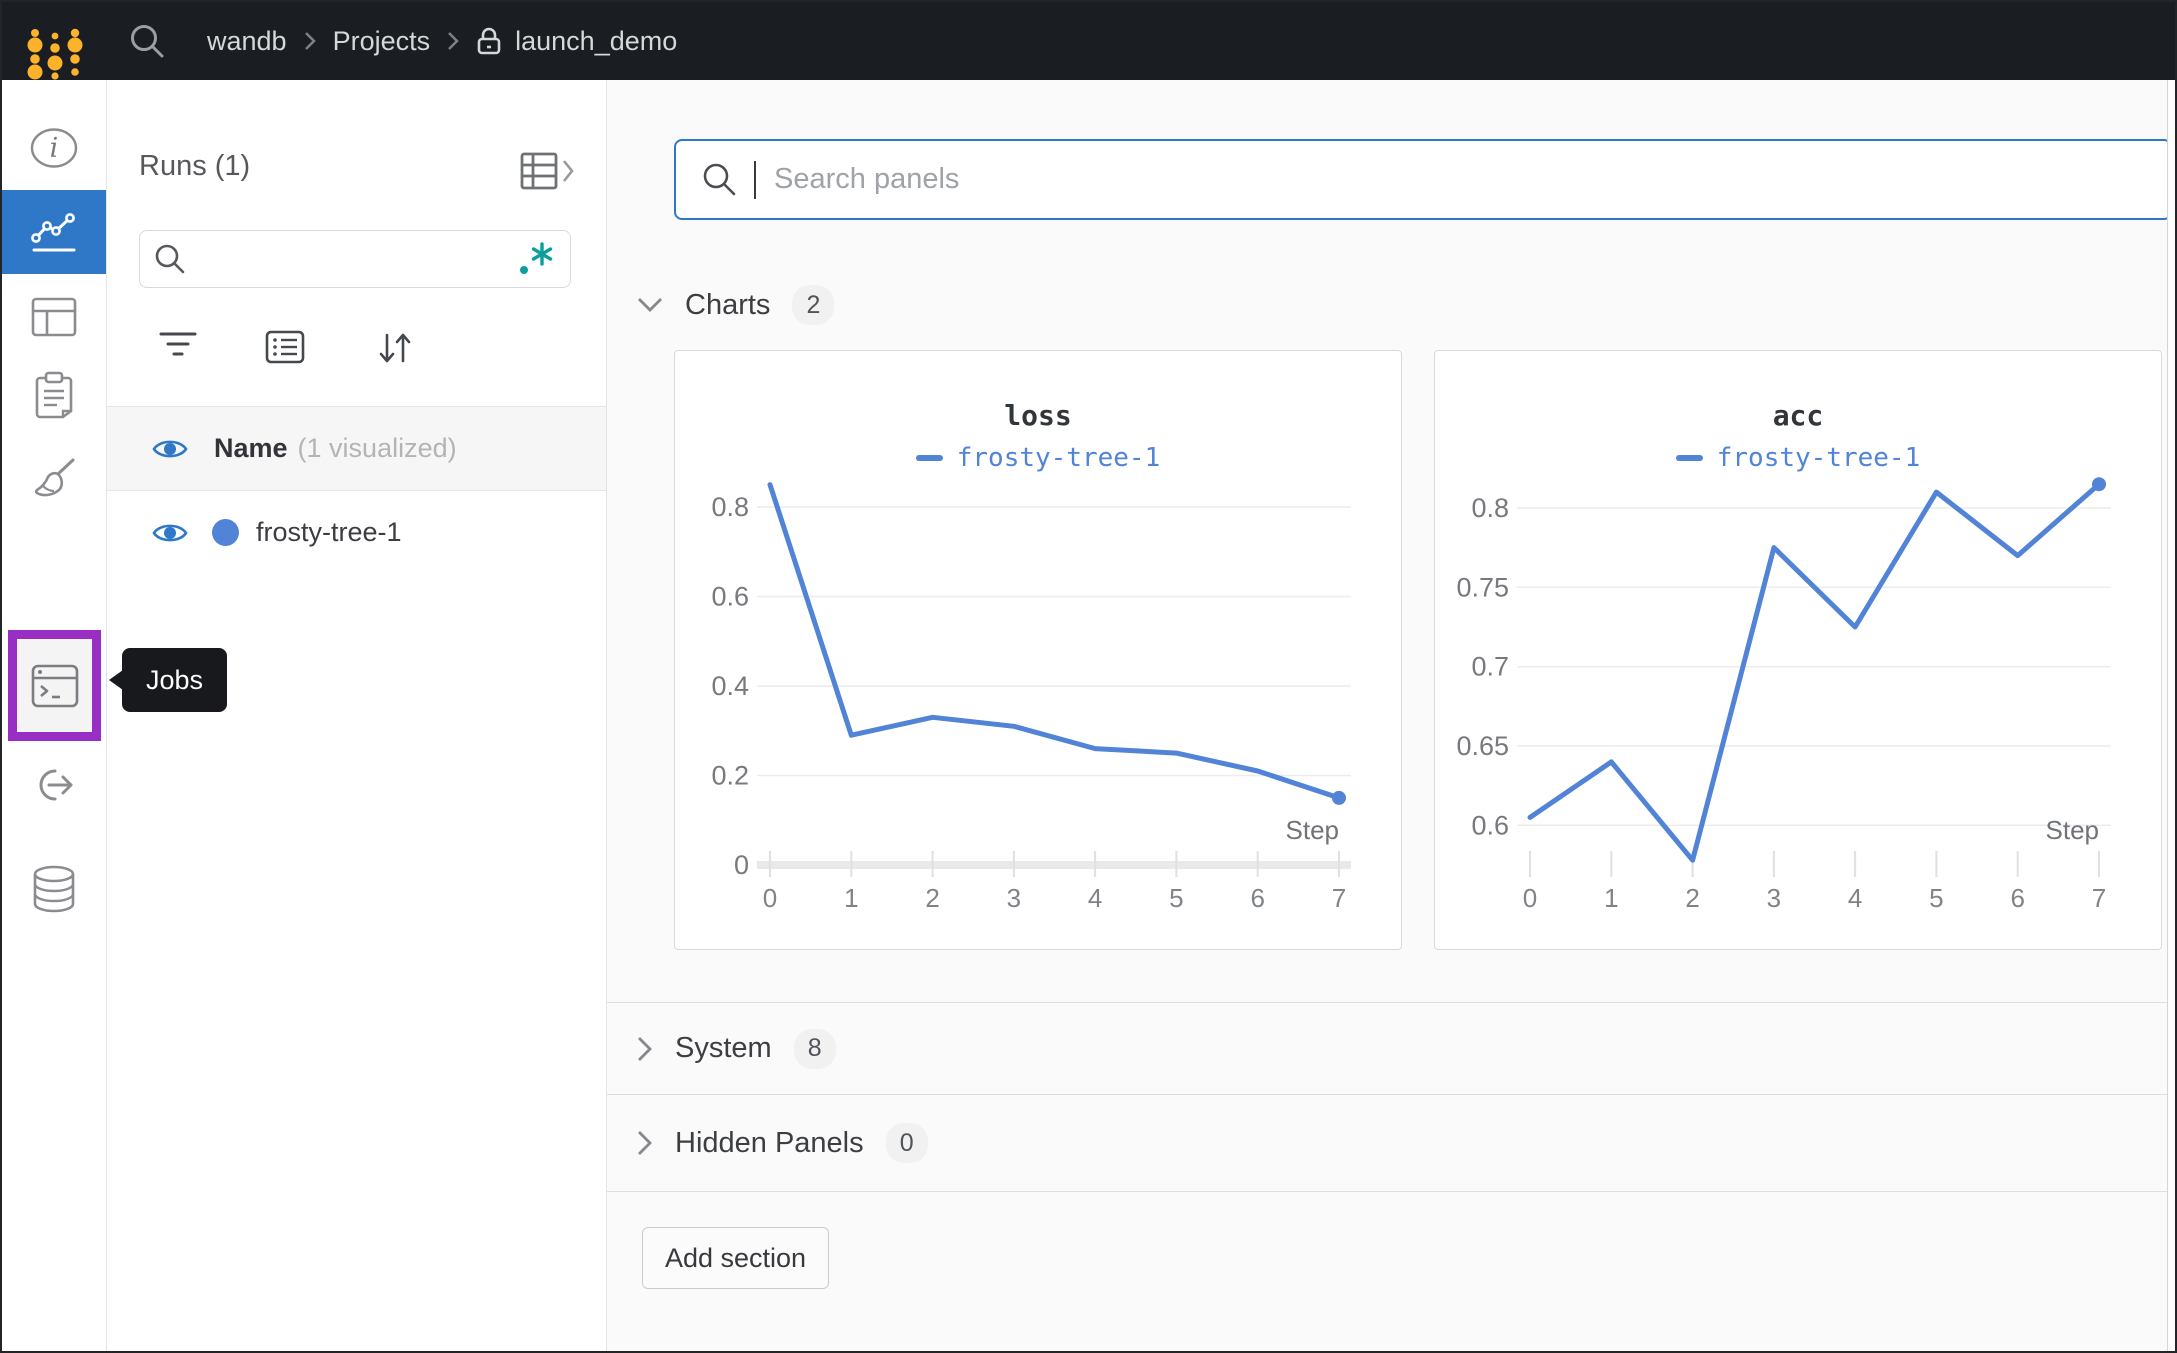 This screenshot has height=1353, width=2177. What do you see at coordinates (195, 166) in the screenshot?
I see `runs-panel-title: Runs (1)` at bounding box center [195, 166].